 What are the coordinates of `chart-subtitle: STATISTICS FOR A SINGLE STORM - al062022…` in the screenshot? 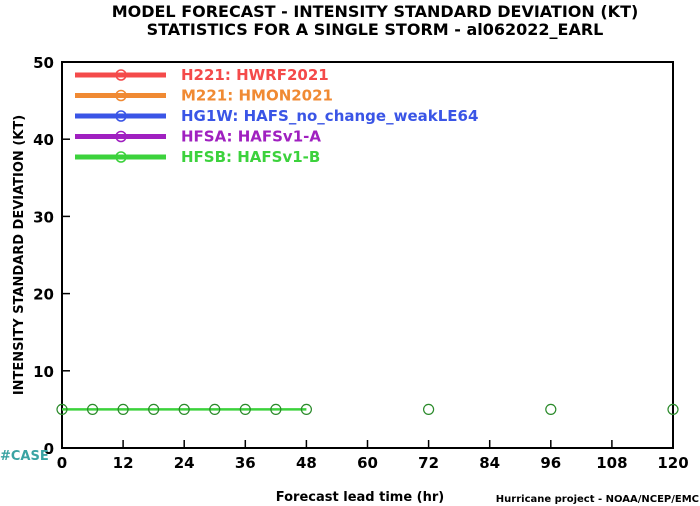 It's located at (375, 29).